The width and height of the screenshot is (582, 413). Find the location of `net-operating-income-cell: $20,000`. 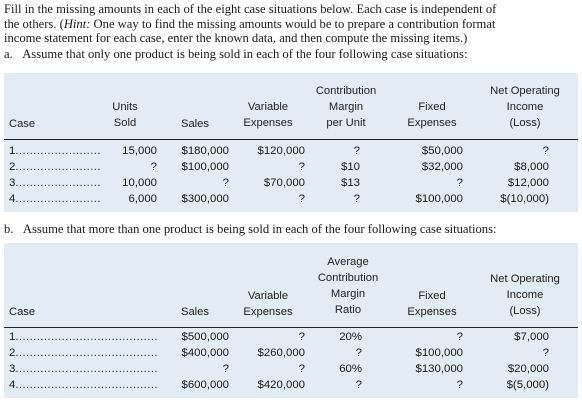

net-operating-income-cell: $20,000 is located at coordinates (528, 369).